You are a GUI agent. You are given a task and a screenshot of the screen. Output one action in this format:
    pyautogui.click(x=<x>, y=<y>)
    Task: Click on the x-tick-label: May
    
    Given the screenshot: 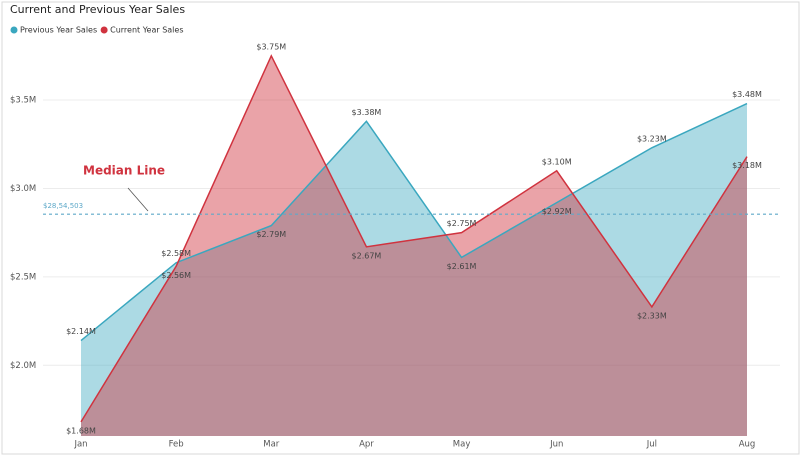 What is the action you would take?
    pyautogui.click(x=462, y=445)
    